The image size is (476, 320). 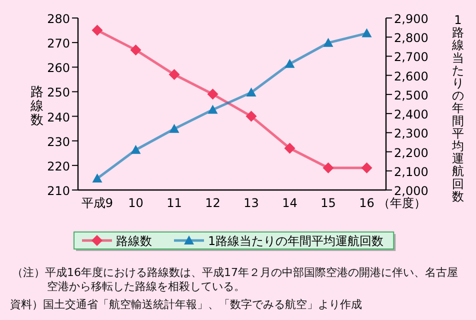 I want to click on y-tick-label: 250, so click(x=58, y=93).